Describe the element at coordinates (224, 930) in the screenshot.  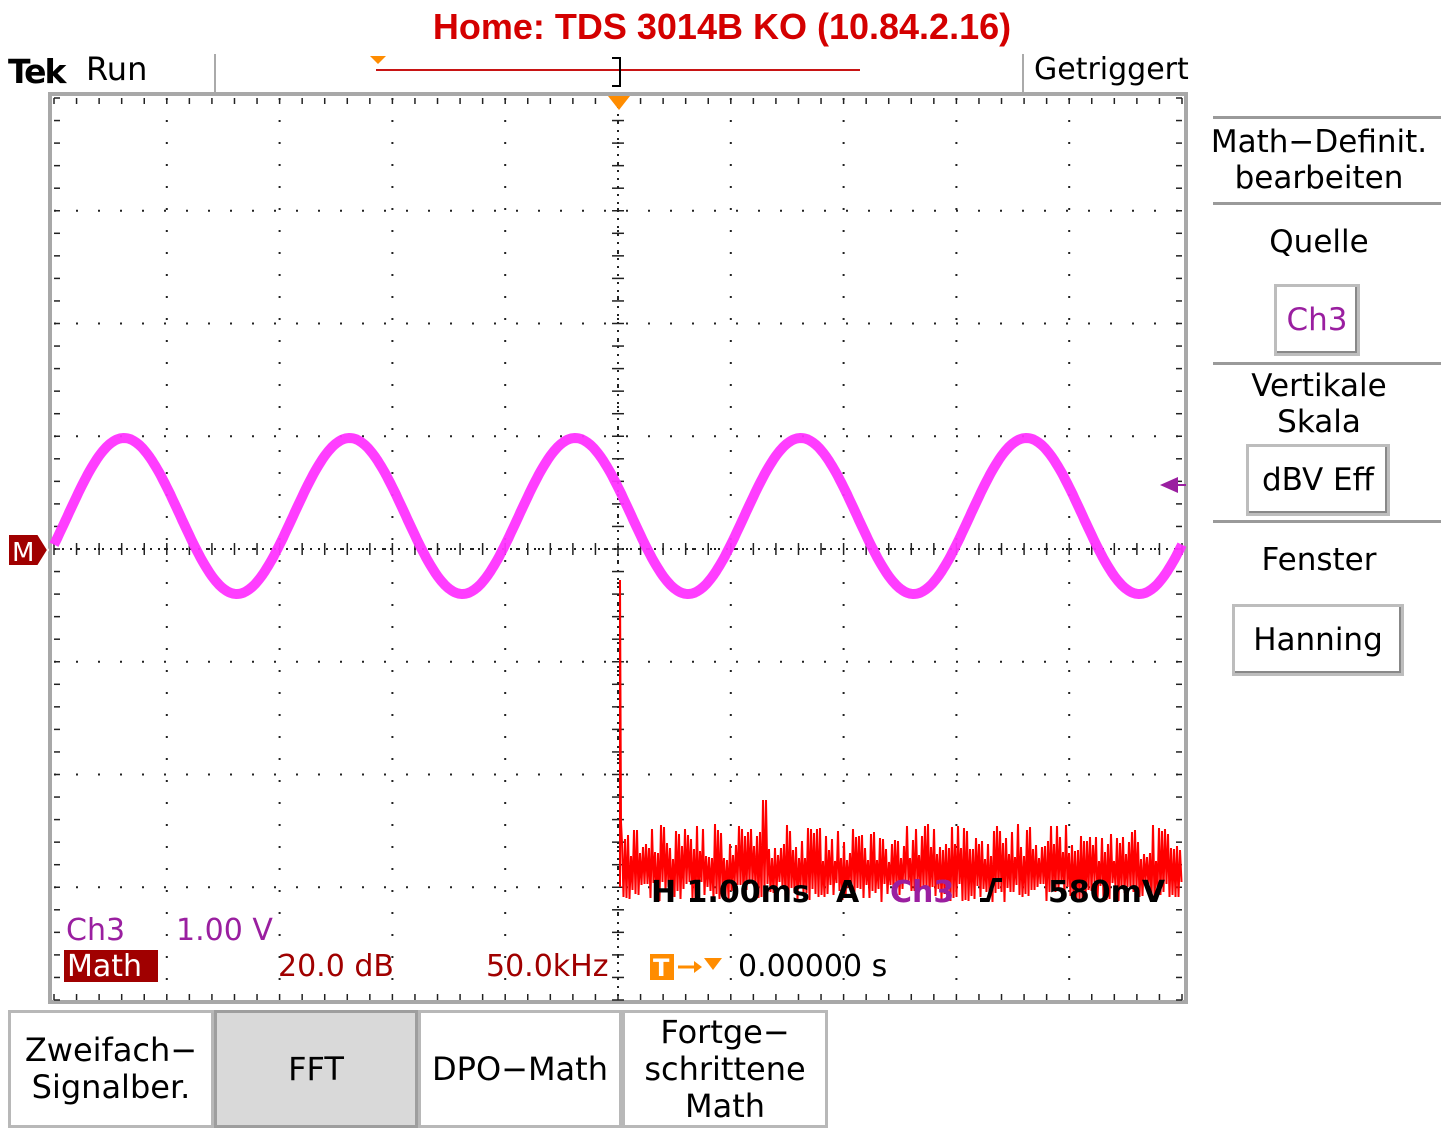
I see `ch3-scale: 1.00 V` at that location.